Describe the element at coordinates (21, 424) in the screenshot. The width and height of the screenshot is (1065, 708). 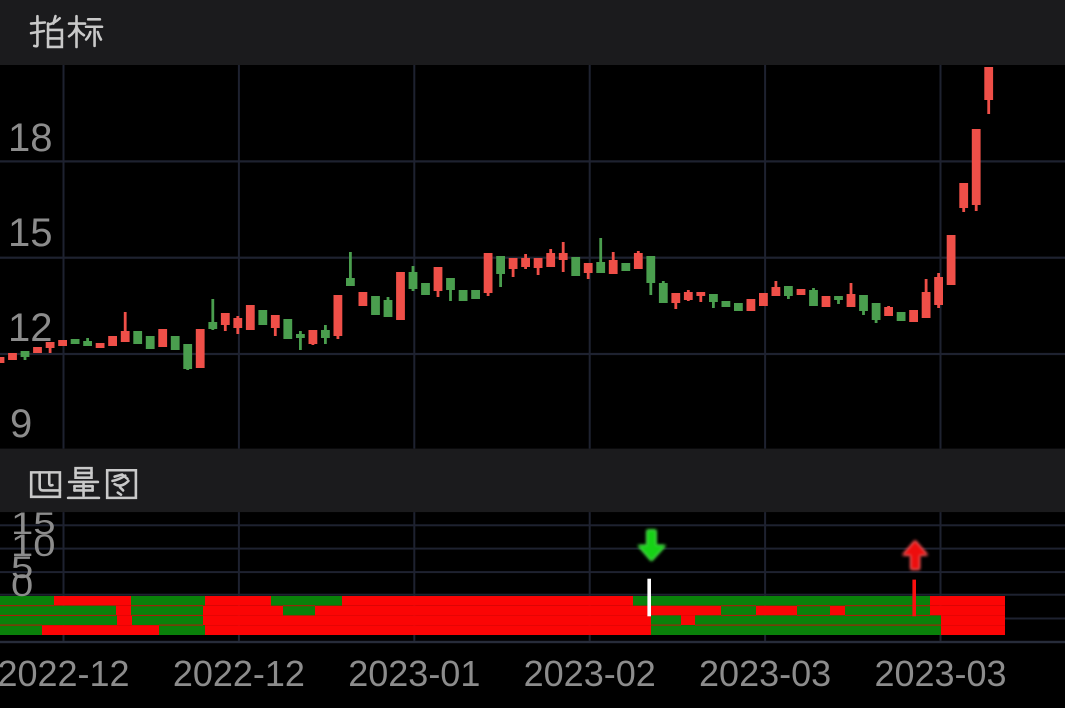
I see `svg-text: 9` at that location.